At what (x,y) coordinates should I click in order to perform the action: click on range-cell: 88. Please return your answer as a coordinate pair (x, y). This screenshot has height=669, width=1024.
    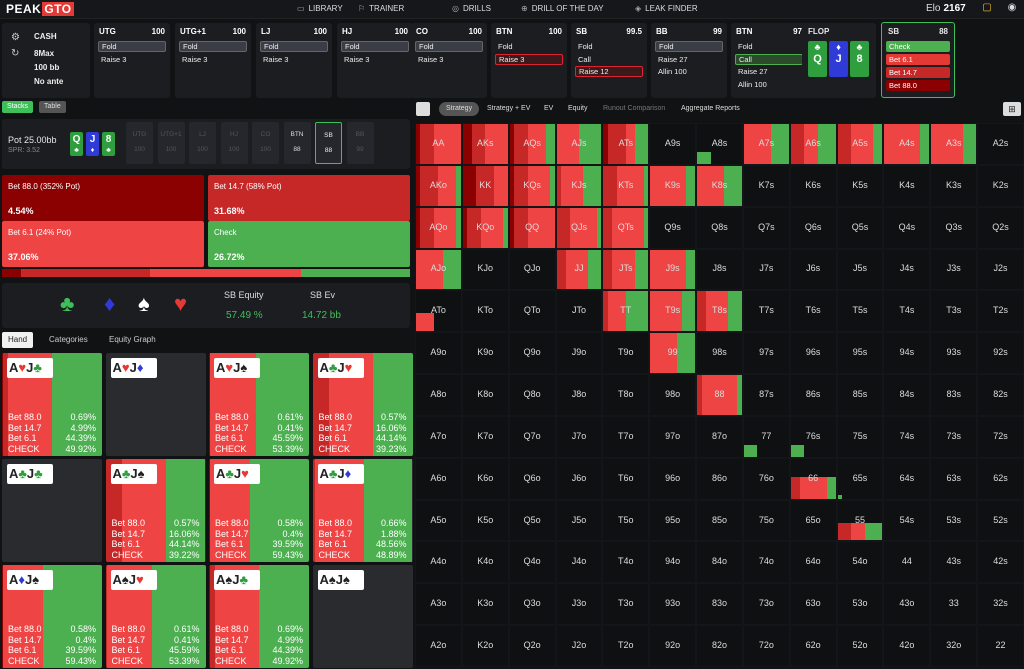
    Looking at the image, I should click on (719, 395).